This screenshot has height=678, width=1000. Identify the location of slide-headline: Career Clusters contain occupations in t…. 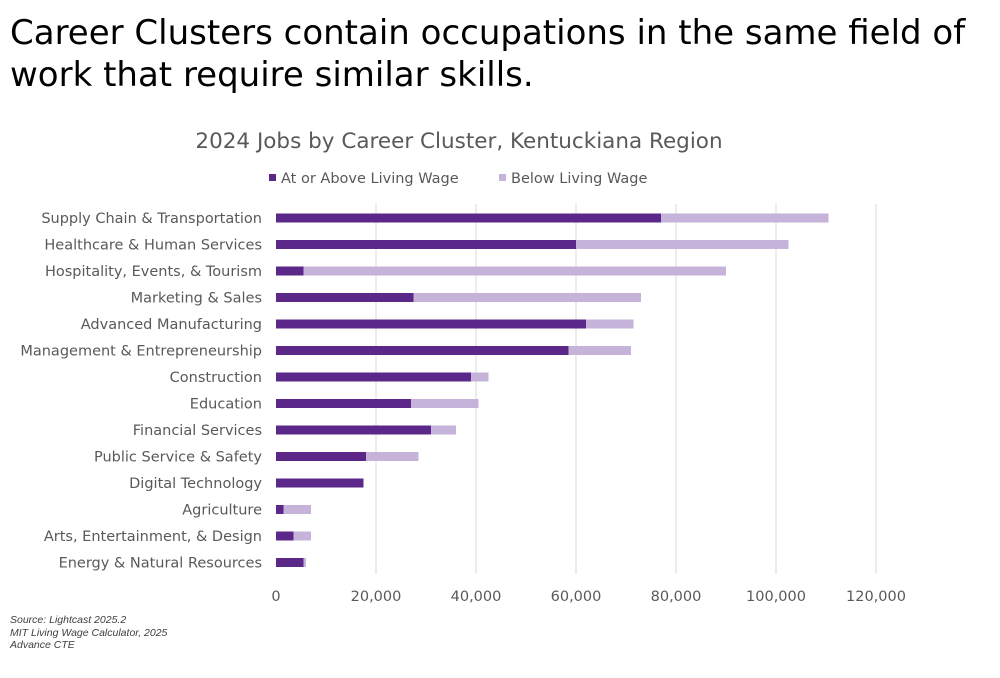
(488, 54).